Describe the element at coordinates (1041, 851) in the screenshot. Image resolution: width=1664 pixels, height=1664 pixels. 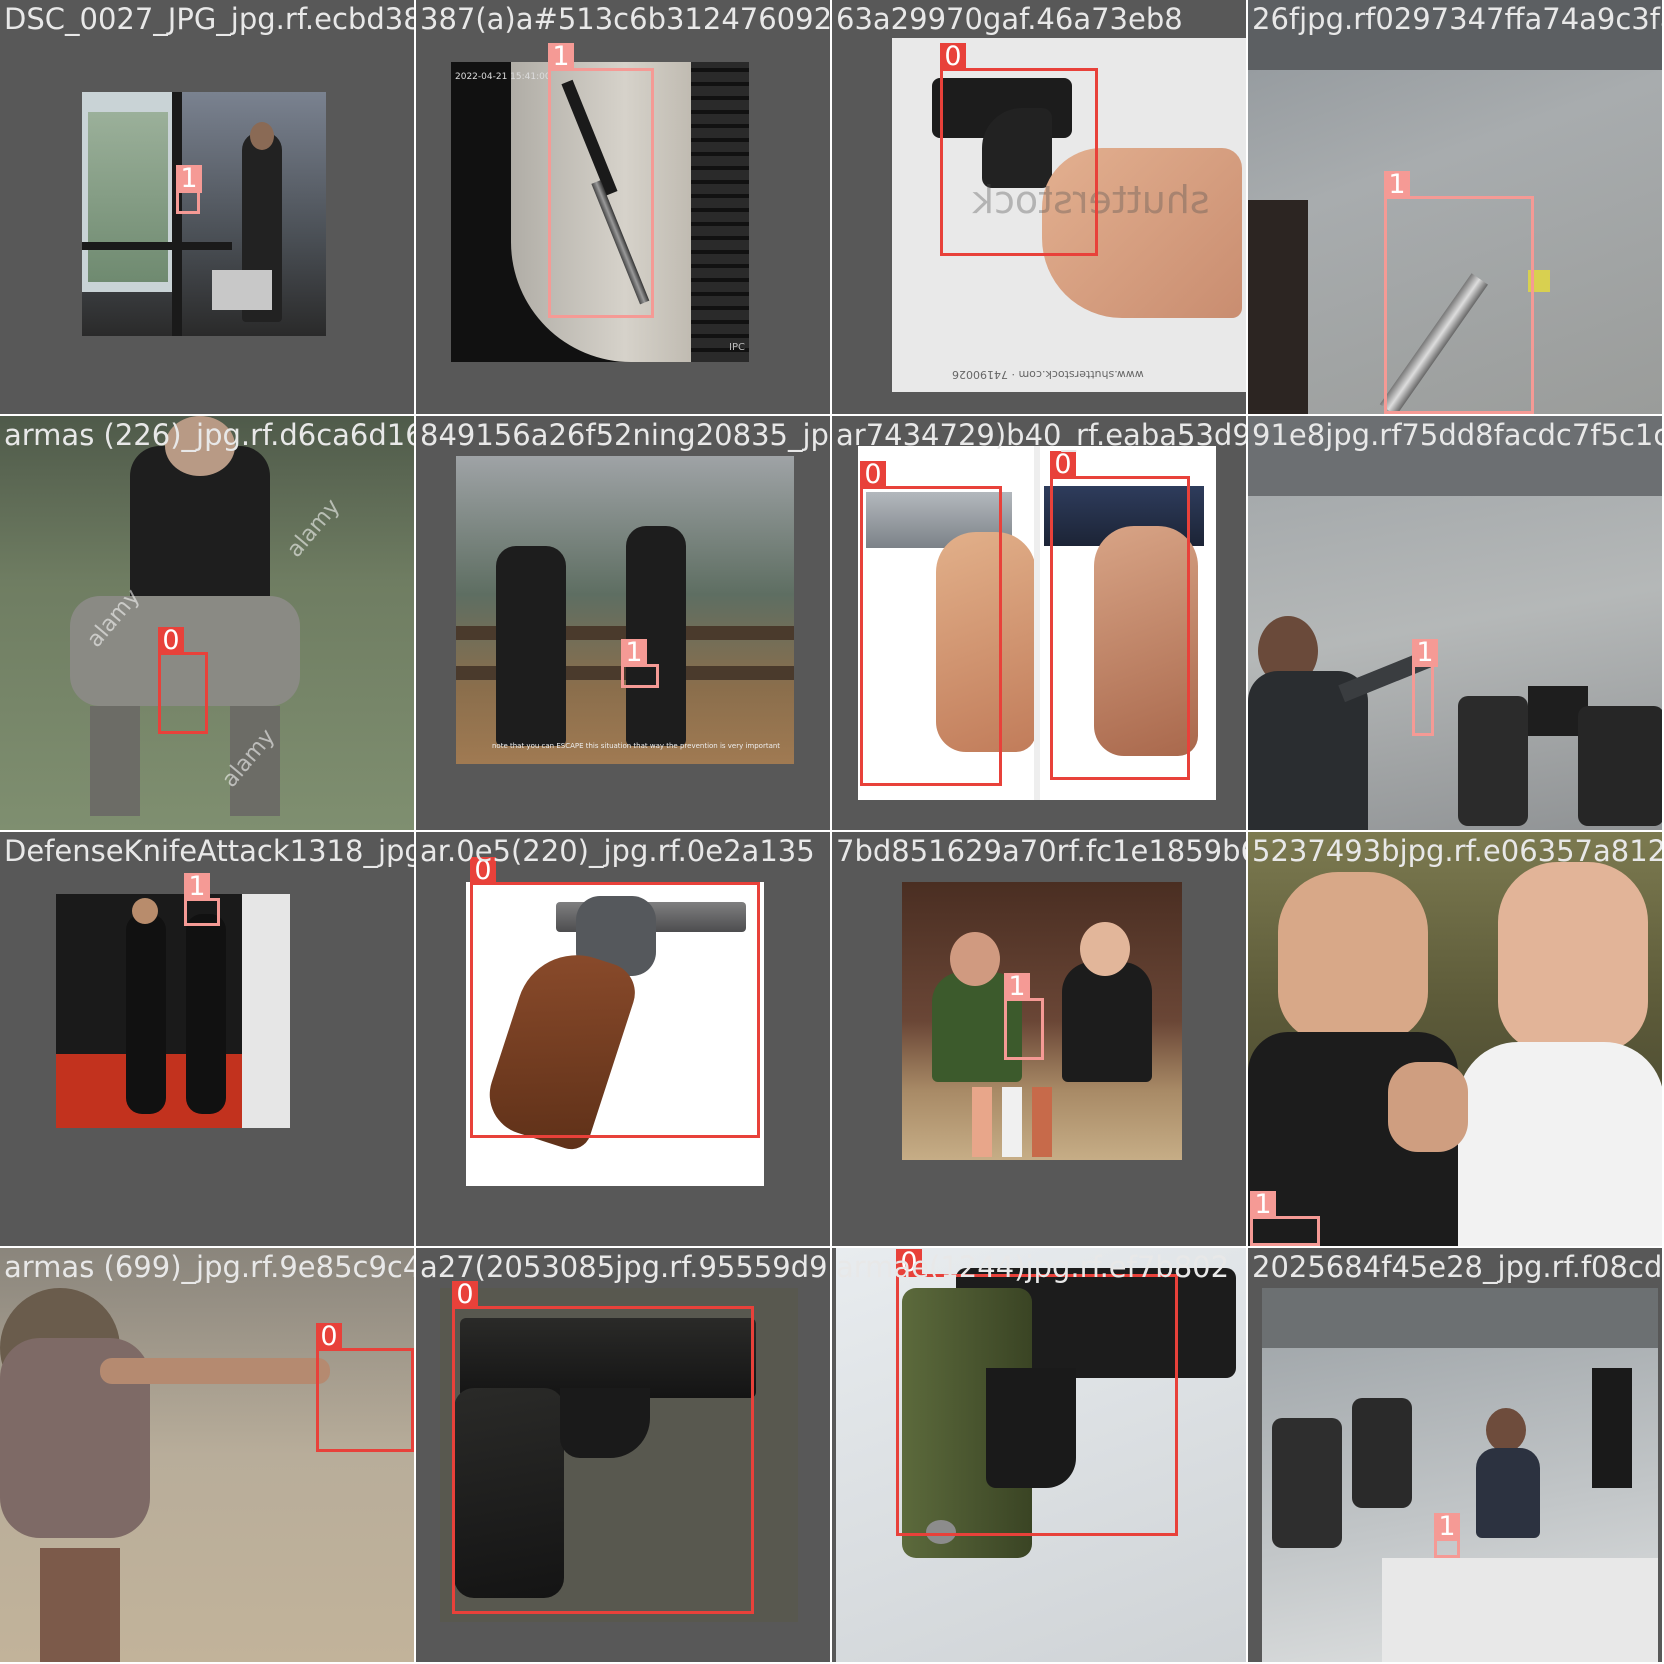
I see `image-filename: 7bd851629a70rf.fc1e1859b6` at that location.